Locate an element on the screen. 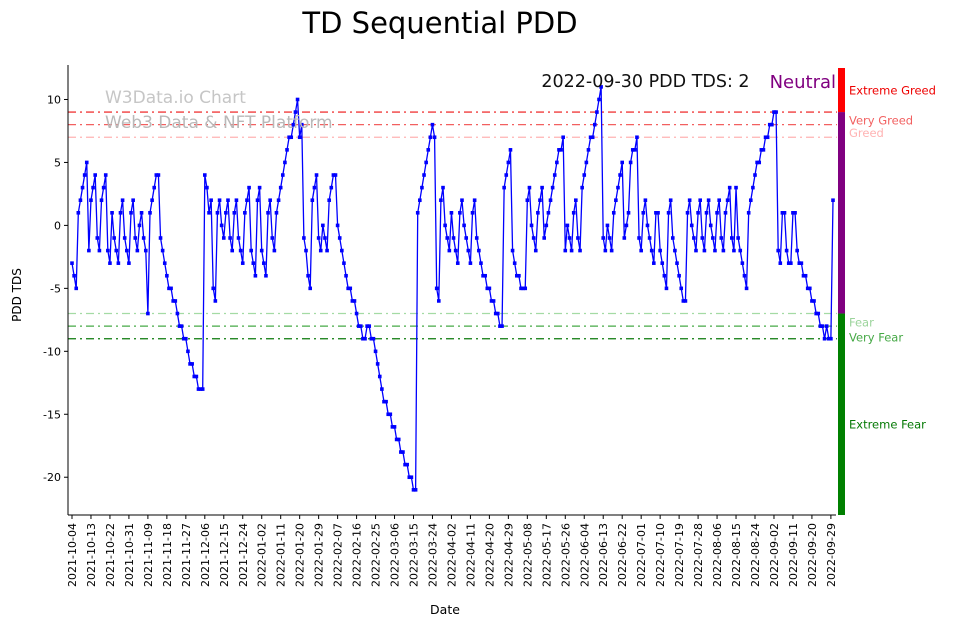 The width and height of the screenshot is (962, 633). x-tick-label: 2021-11-27 is located at coordinates (186, 555).